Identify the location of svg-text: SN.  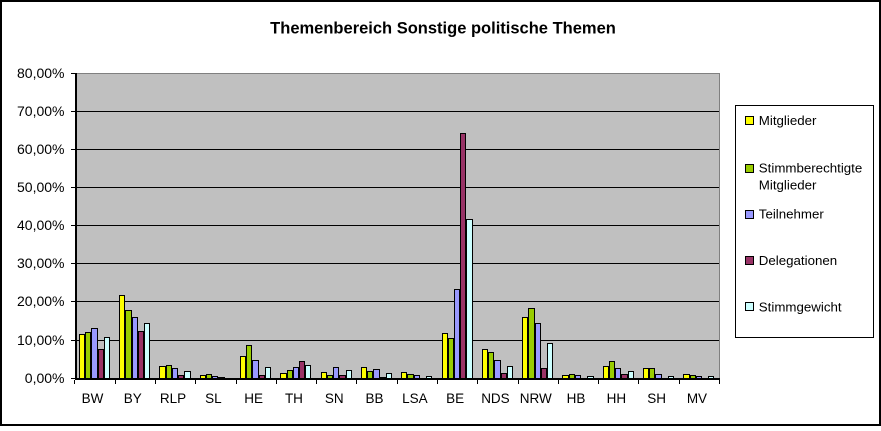
(334, 398).